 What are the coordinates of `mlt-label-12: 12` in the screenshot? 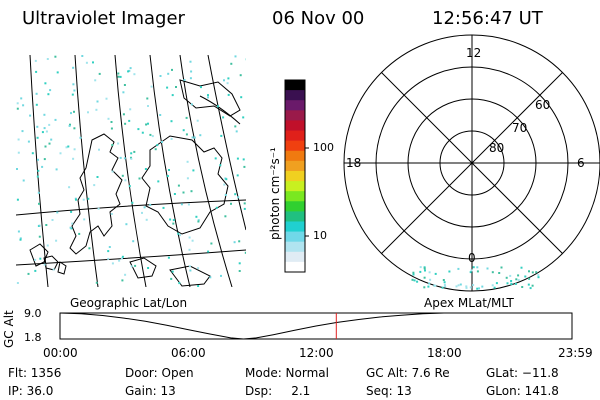 It's located at (474, 53).